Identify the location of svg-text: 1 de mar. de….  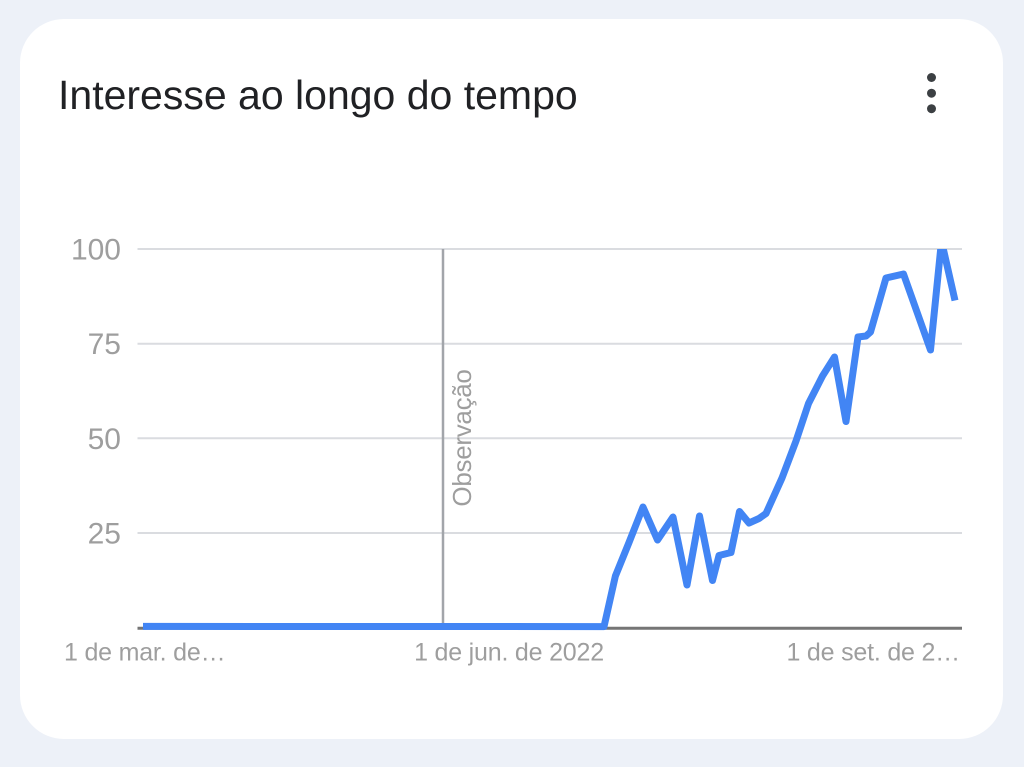
(144, 653).